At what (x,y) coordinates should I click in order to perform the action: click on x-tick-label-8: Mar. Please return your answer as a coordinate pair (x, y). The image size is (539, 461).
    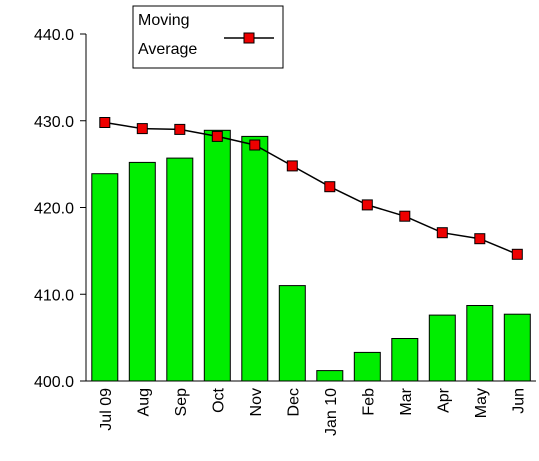
    Looking at the image, I should click on (406, 401).